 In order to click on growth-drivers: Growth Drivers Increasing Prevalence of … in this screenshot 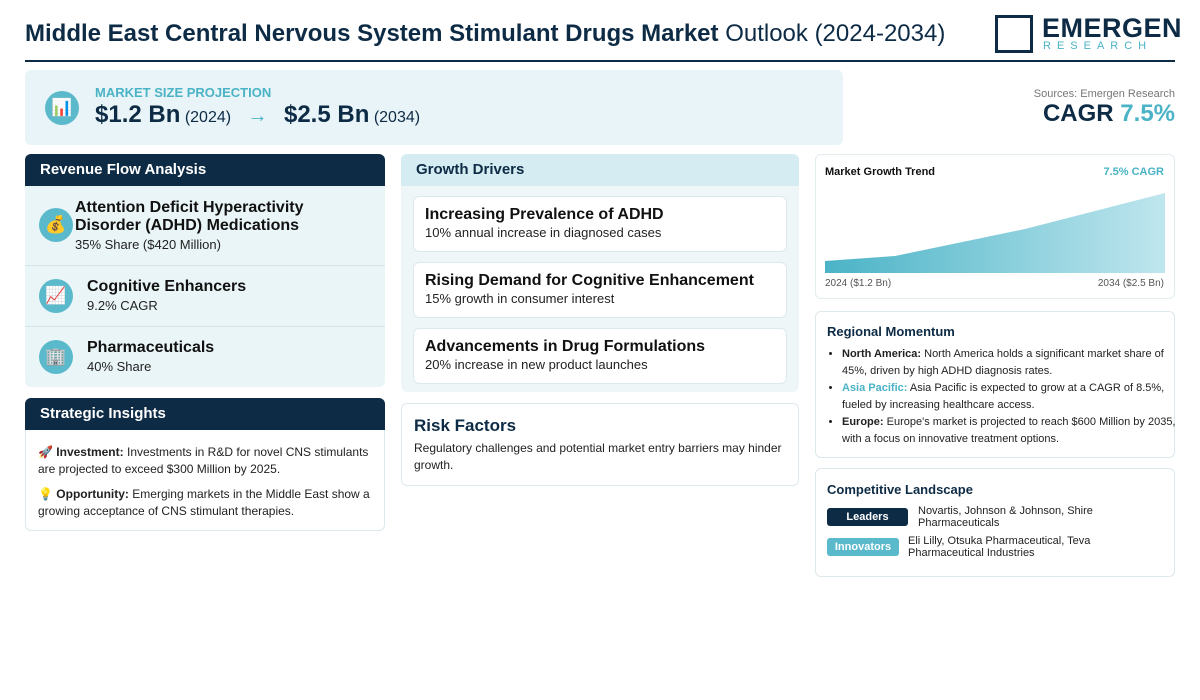, I will do `click(600, 273)`.